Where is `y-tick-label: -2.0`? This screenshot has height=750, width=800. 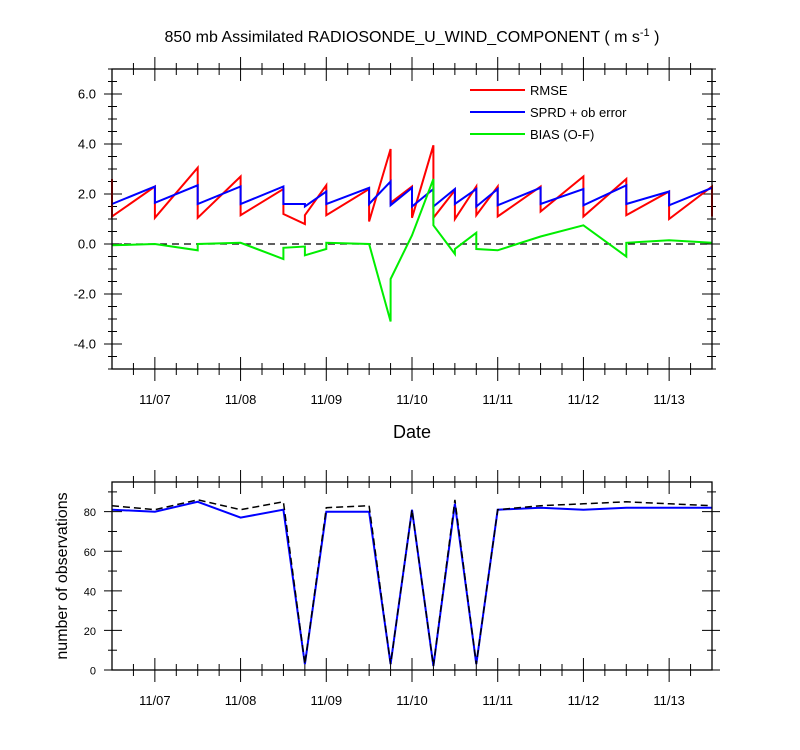 y-tick-label: -2.0 is located at coordinates (85, 294).